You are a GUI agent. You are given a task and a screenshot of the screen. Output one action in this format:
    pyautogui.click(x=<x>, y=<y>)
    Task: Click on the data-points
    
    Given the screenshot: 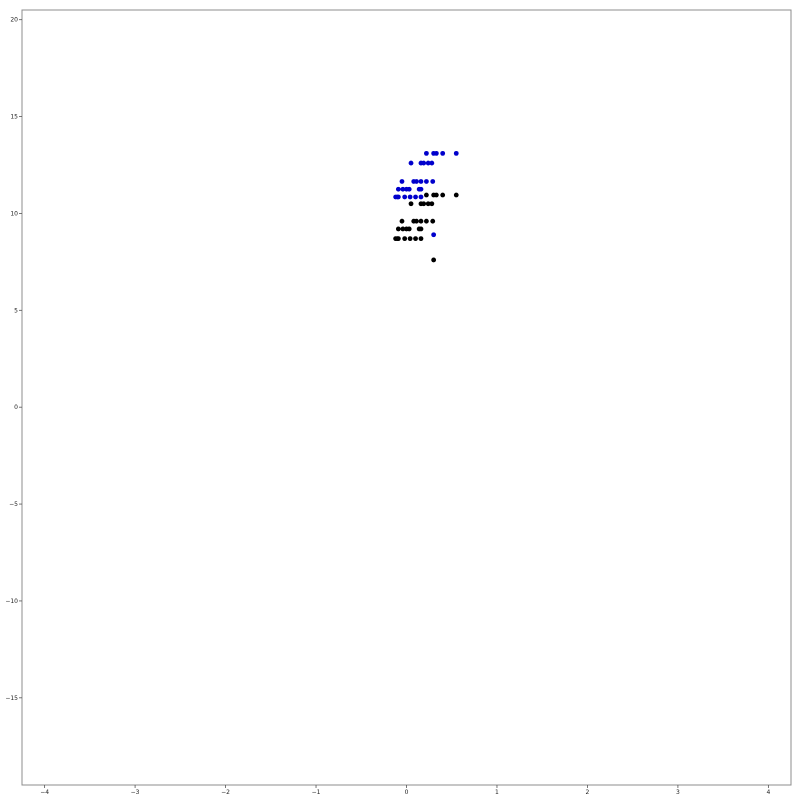 What is the action you would take?
    pyautogui.click(x=426, y=206)
    